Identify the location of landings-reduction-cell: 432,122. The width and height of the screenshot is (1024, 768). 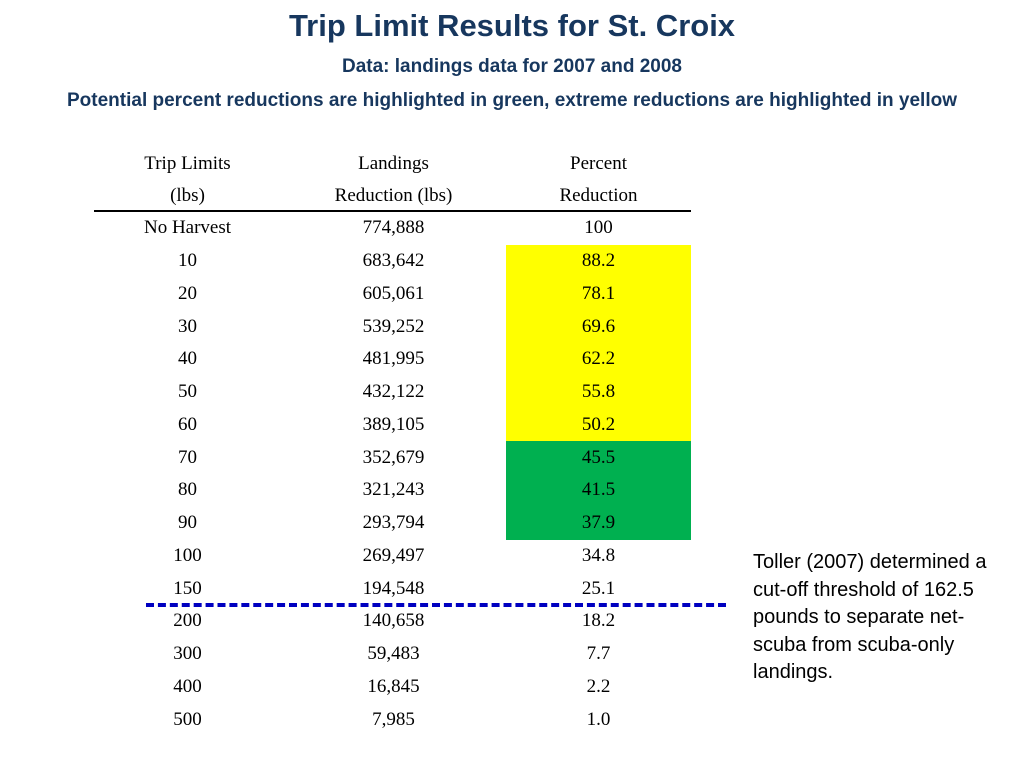
(393, 392).